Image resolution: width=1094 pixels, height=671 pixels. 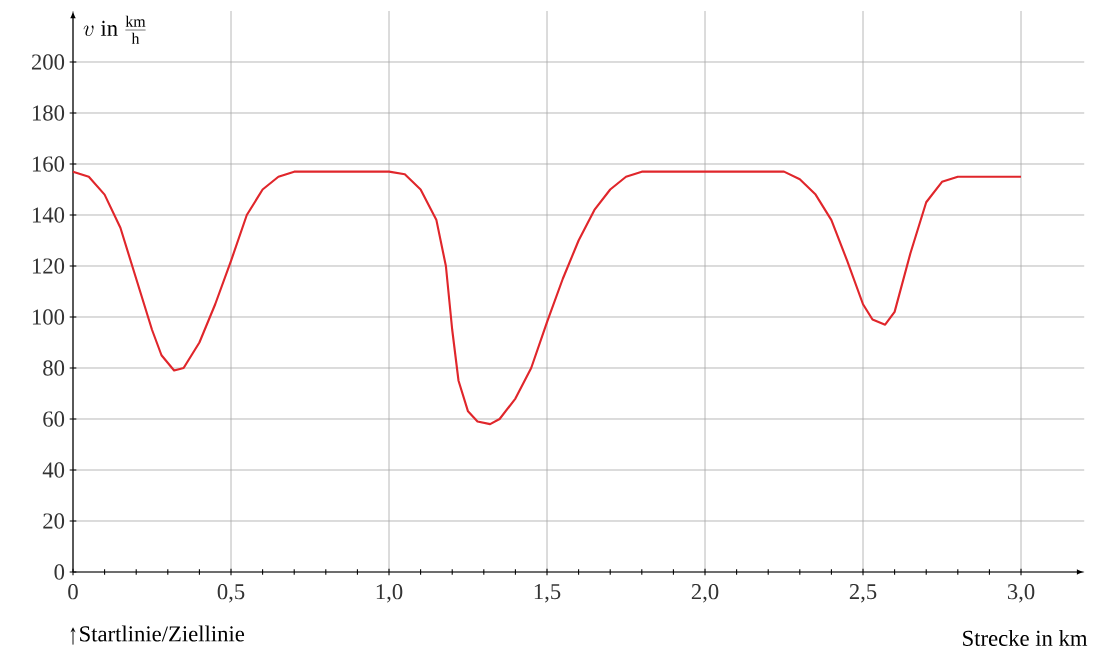 What do you see at coordinates (1025, 638) in the screenshot?
I see `x-axis-title: Strecke in km` at bounding box center [1025, 638].